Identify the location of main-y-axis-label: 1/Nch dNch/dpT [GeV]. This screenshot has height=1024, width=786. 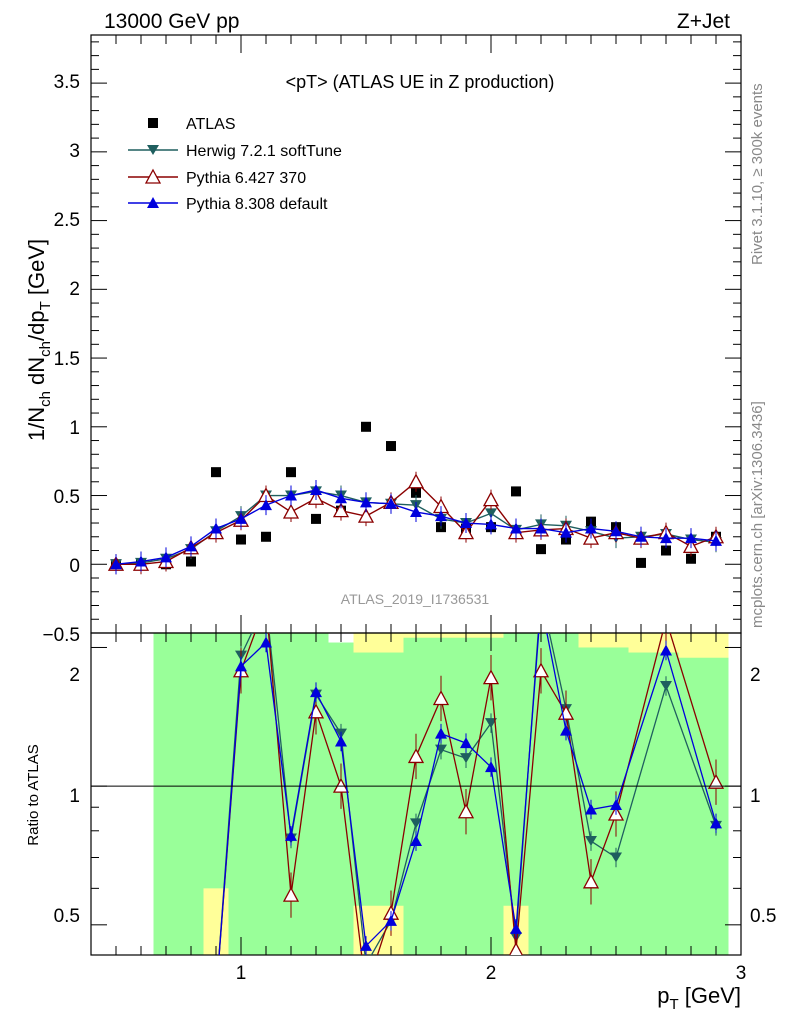
(39, 340).